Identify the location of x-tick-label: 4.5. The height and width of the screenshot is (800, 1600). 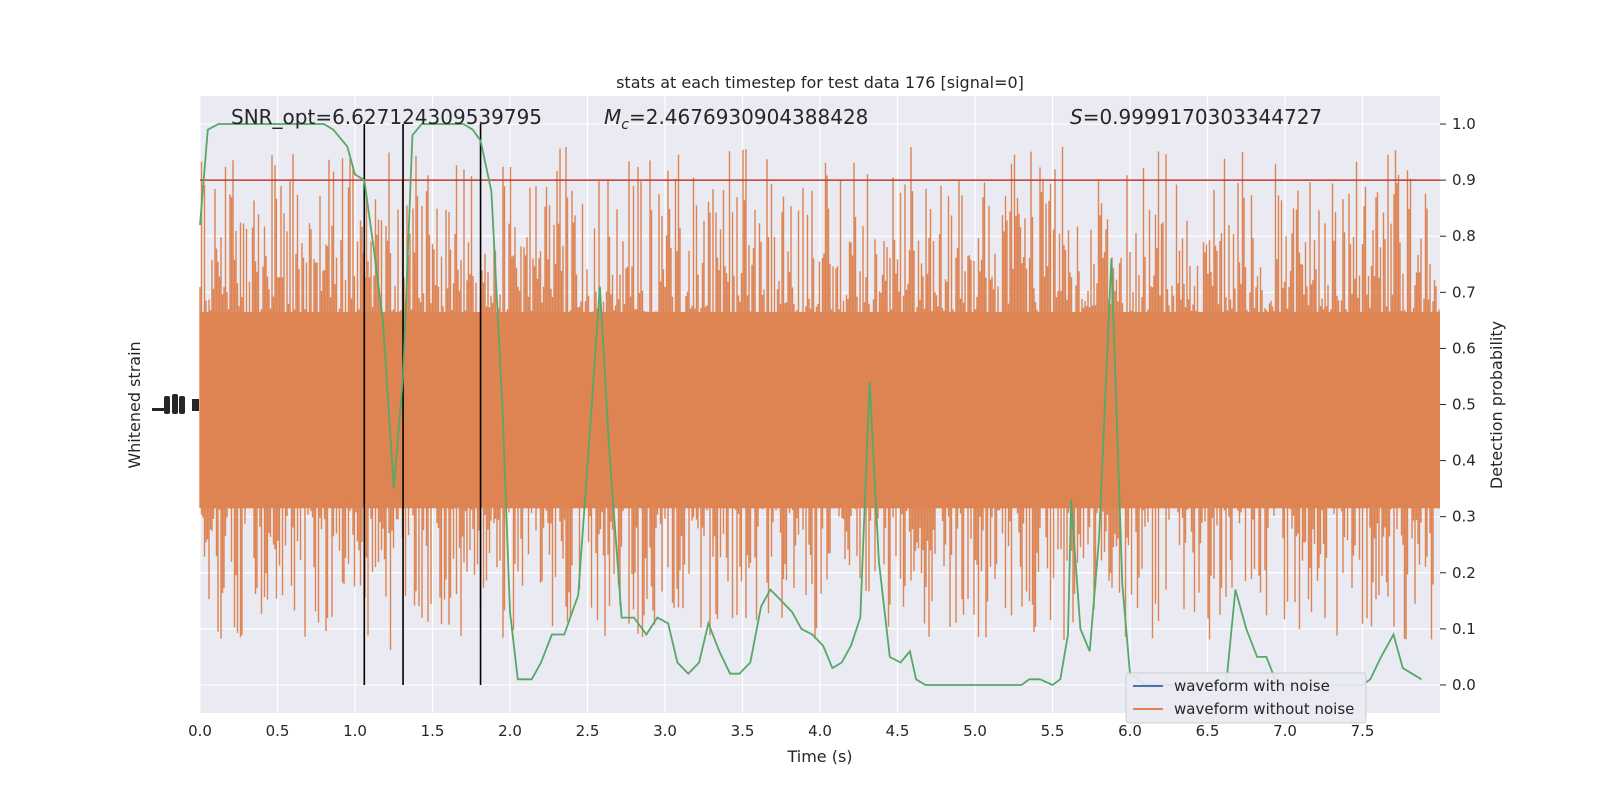
(898, 731).